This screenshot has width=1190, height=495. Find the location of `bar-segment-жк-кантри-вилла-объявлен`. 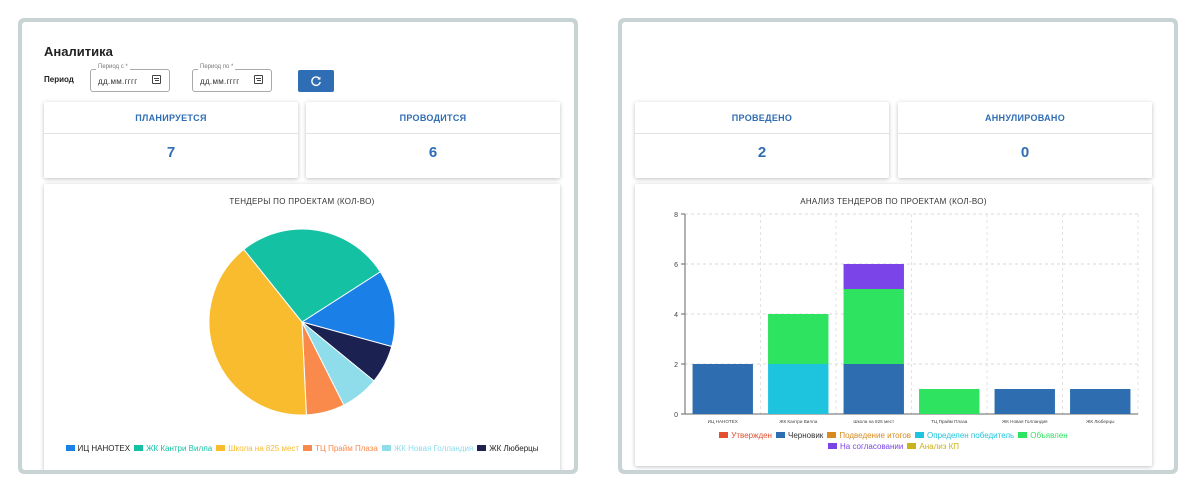

bar-segment-жк-кантри-вилла-объявлен is located at coordinates (798, 339).